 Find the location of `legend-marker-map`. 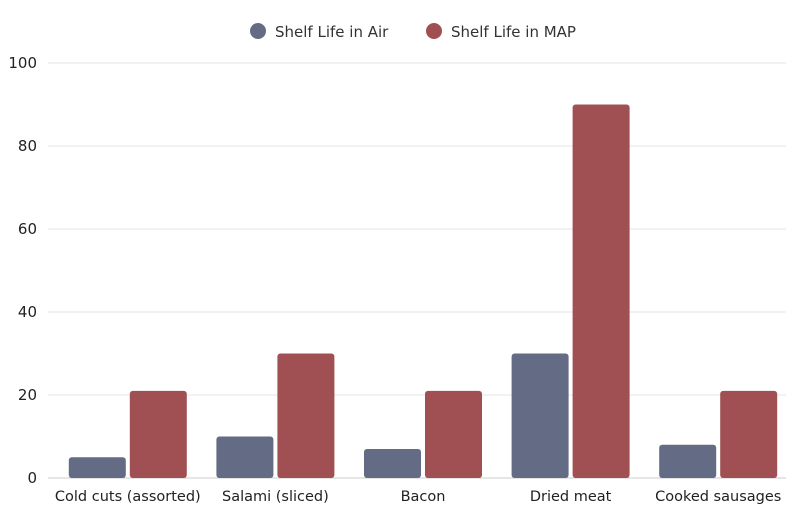

legend-marker-map is located at coordinates (434, 31).